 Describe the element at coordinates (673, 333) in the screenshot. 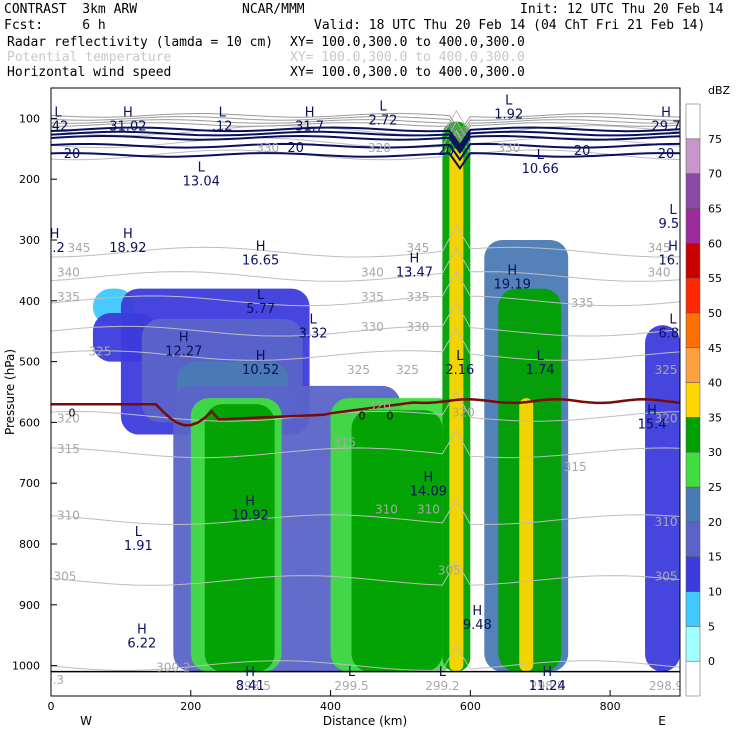

I see `wind-extremum-value-18: 6.81` at that location.